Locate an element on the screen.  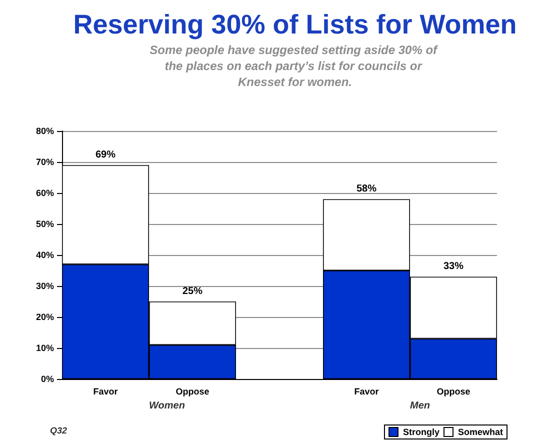
y-tick-label: 0% is located at coordinates (47, 379).